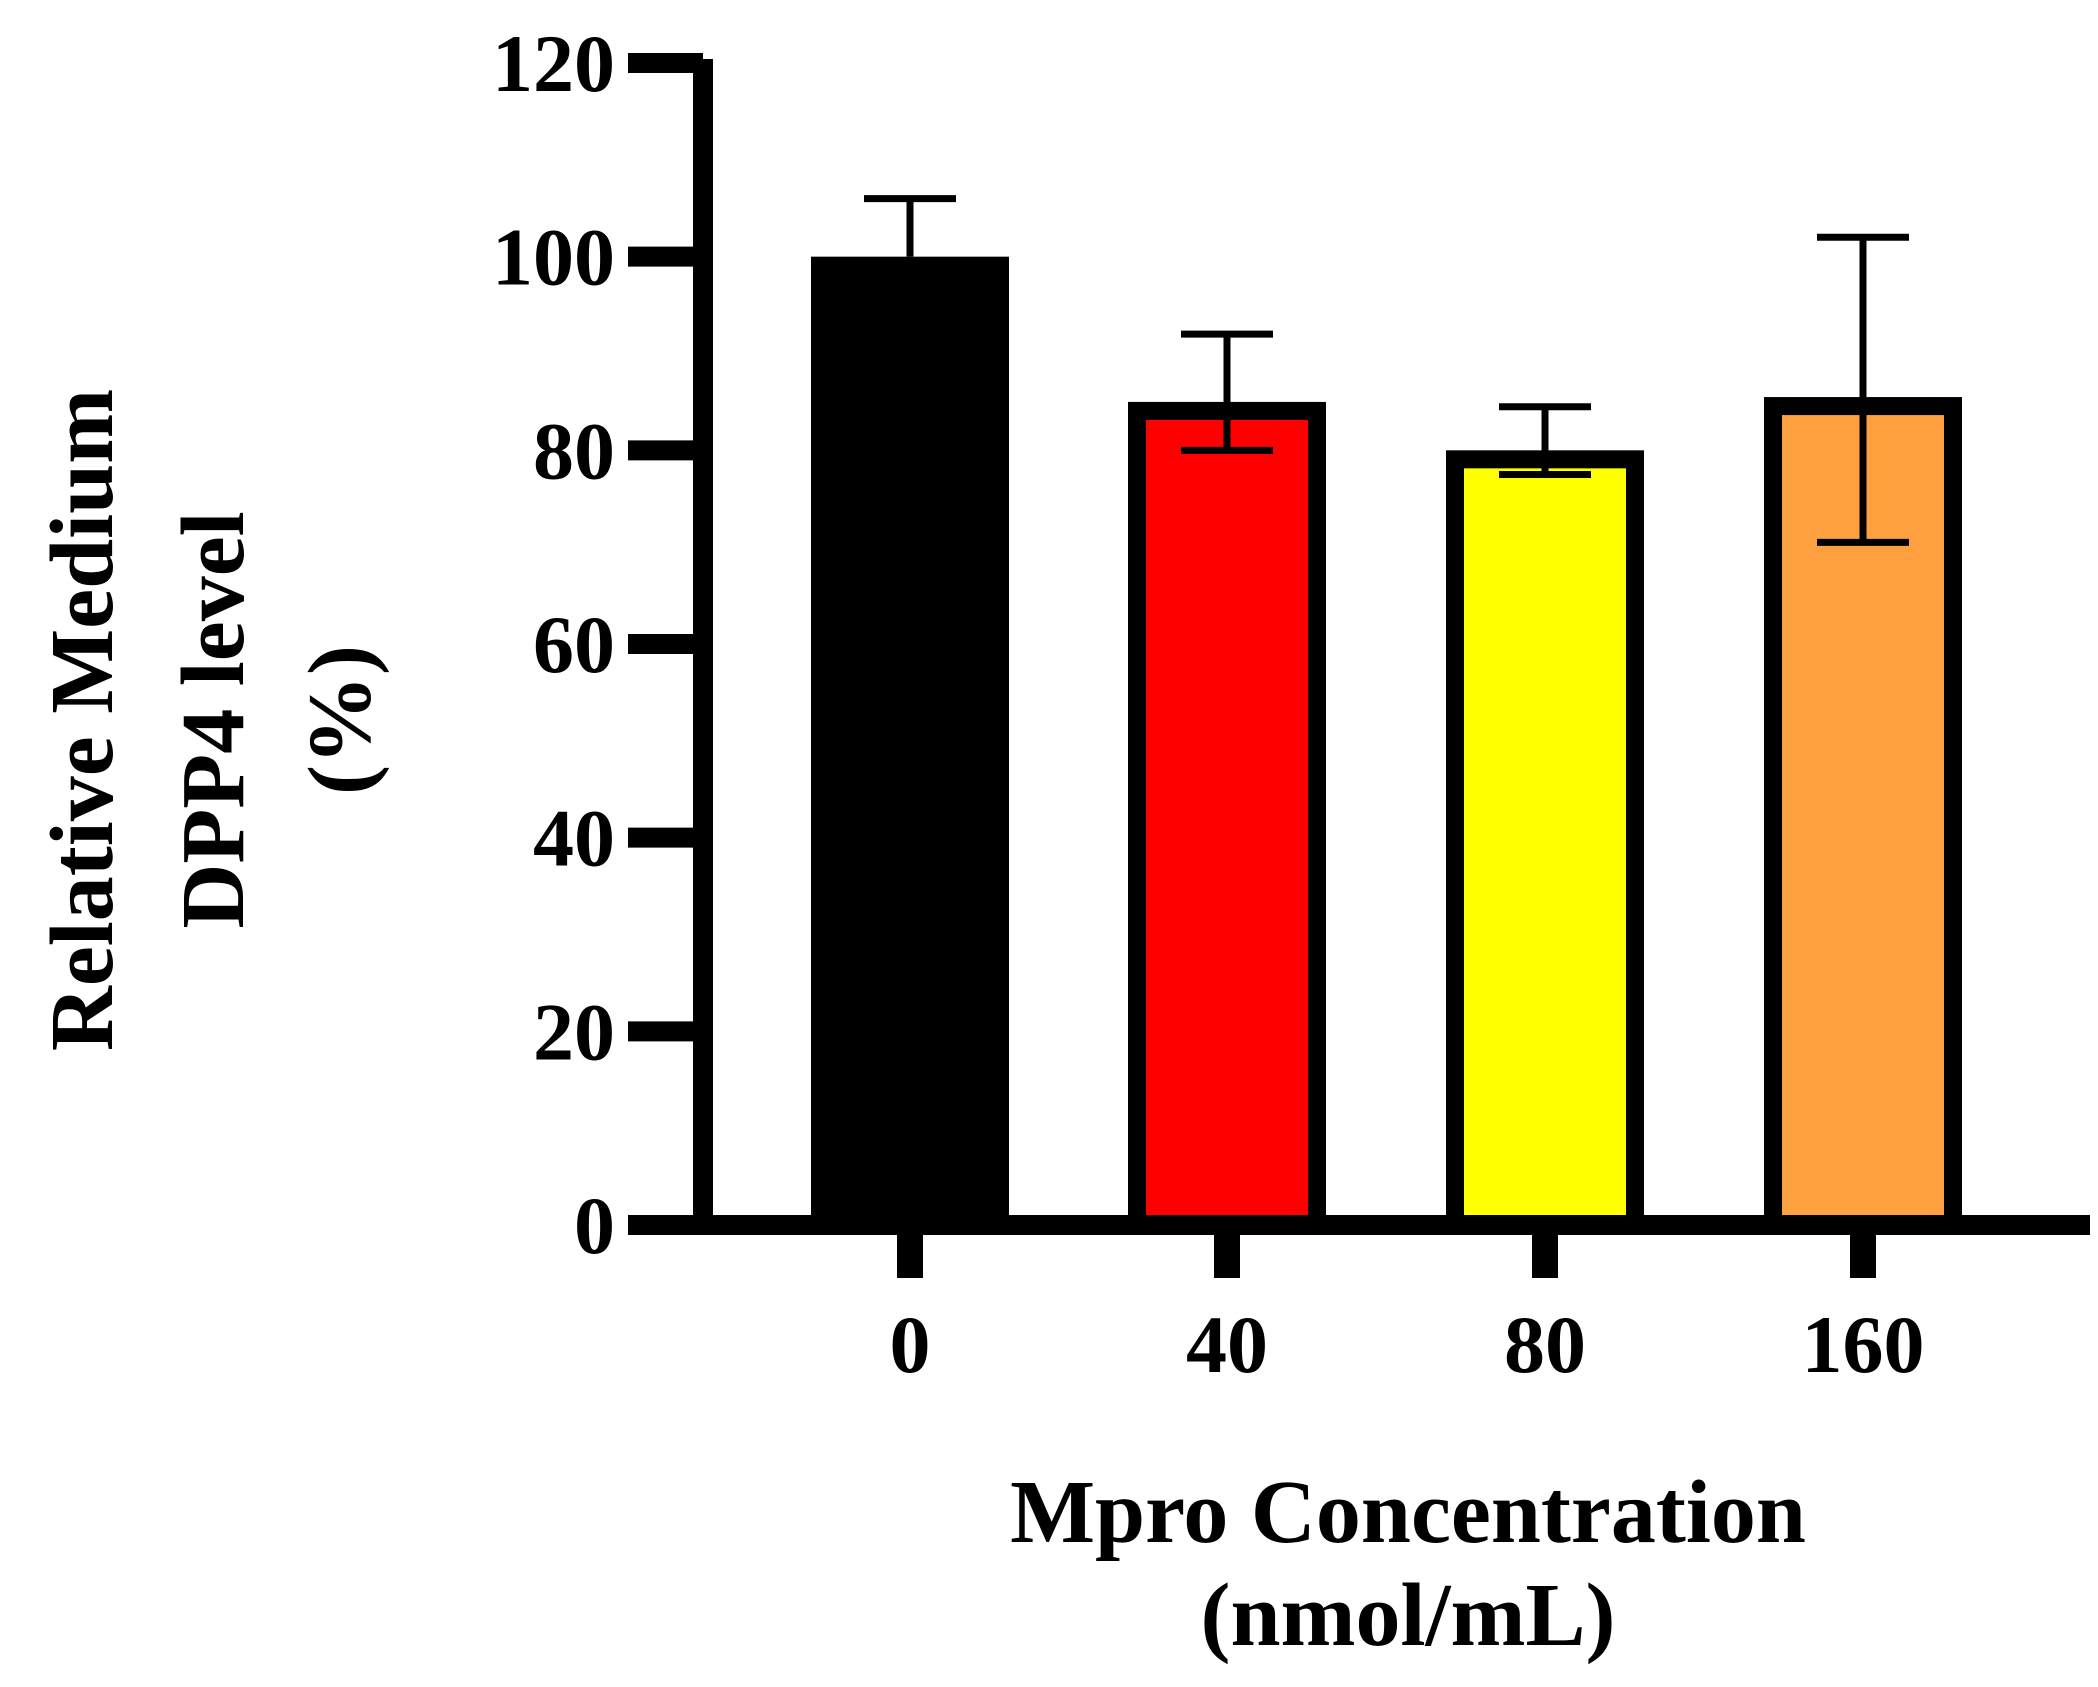 Image resolution: width=2098 pixels, height=1687 pixels. I want to click on y-tick-label-0: 0, so click(594, 1225).